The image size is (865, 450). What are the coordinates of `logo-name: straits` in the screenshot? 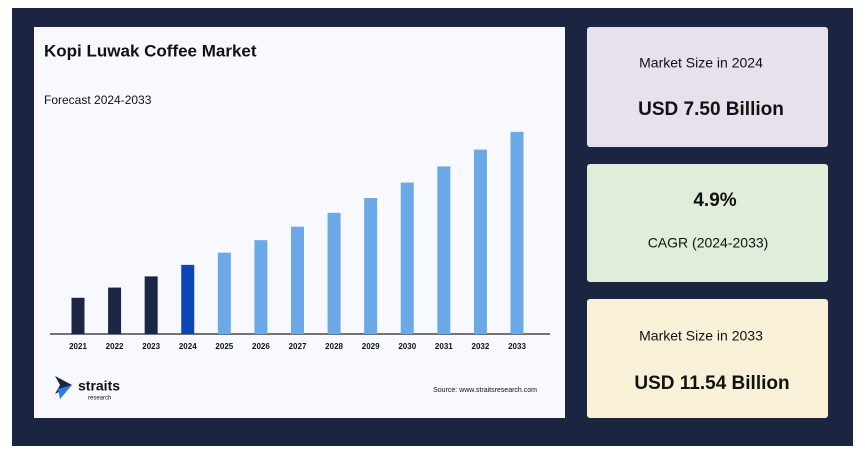 It's located at (99, 386).